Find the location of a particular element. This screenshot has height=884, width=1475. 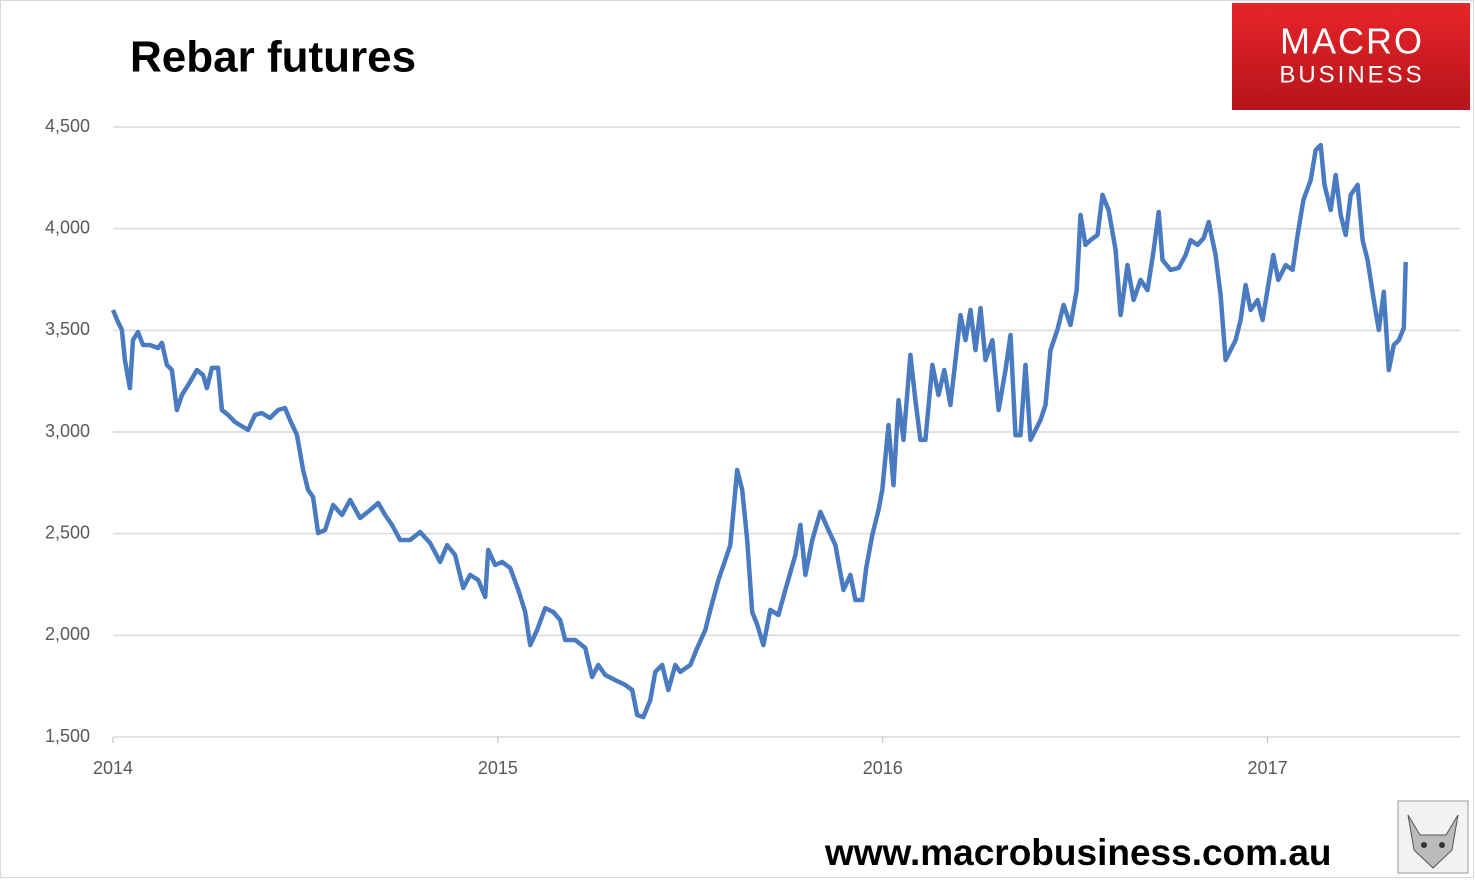

logo-box is located at coordinates (1351, 56).